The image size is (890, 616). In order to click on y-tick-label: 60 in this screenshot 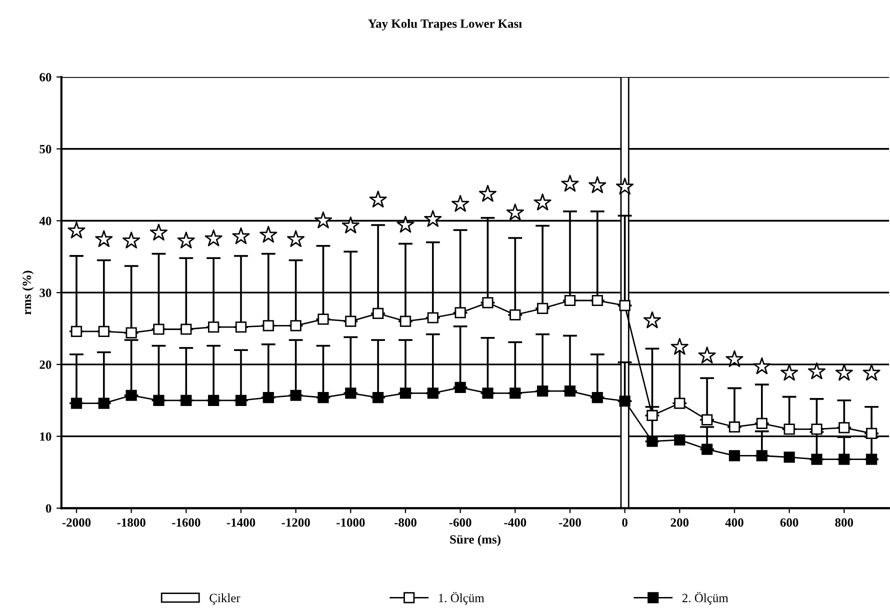, I will do `click(46, 77)`.